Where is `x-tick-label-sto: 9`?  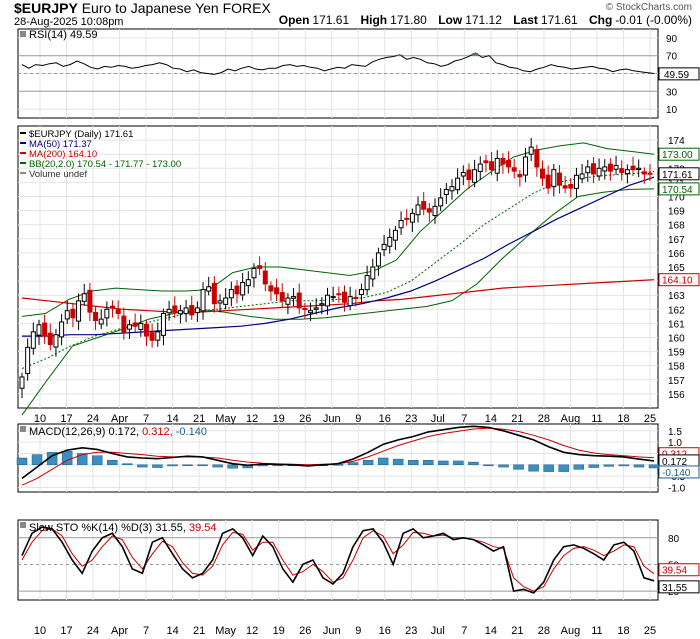
x-tick-label-sto: 9 is located at coordinates (358, 631).